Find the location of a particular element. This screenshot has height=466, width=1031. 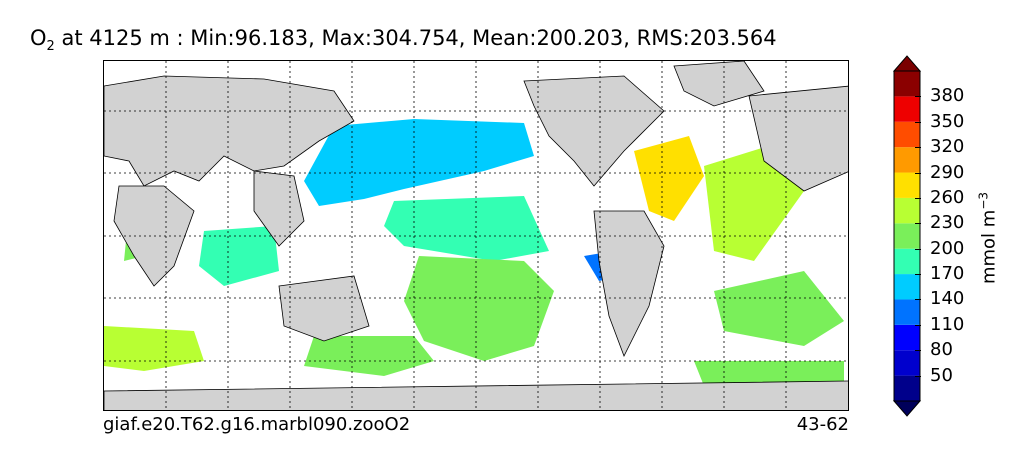

year-range: 43-62 is located at coordinates (822, 424).